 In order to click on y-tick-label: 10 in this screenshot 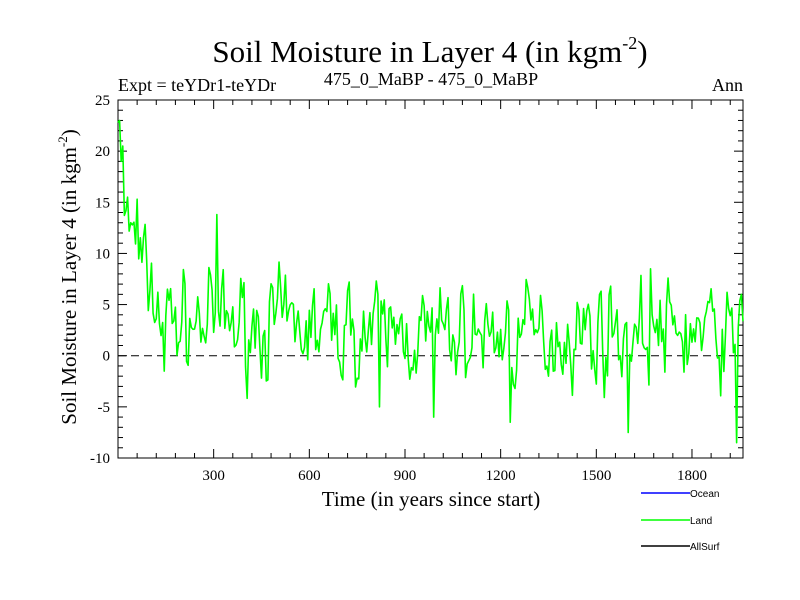, I will do `click(102, 254)`.